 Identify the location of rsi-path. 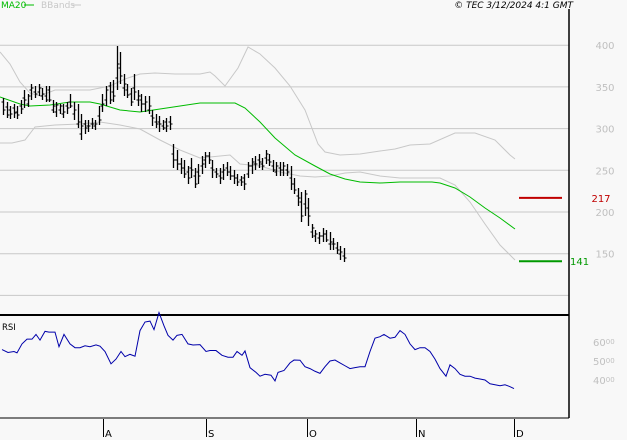
(258, 350).